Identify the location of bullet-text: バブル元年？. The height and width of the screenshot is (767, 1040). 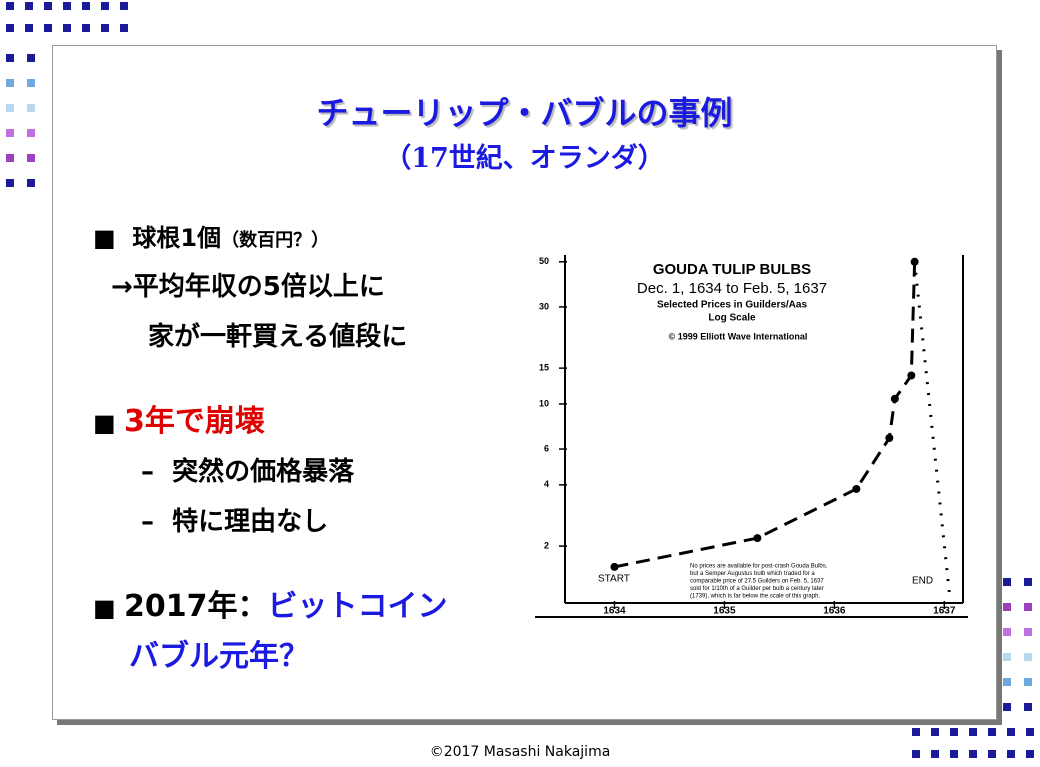
(219, 656).